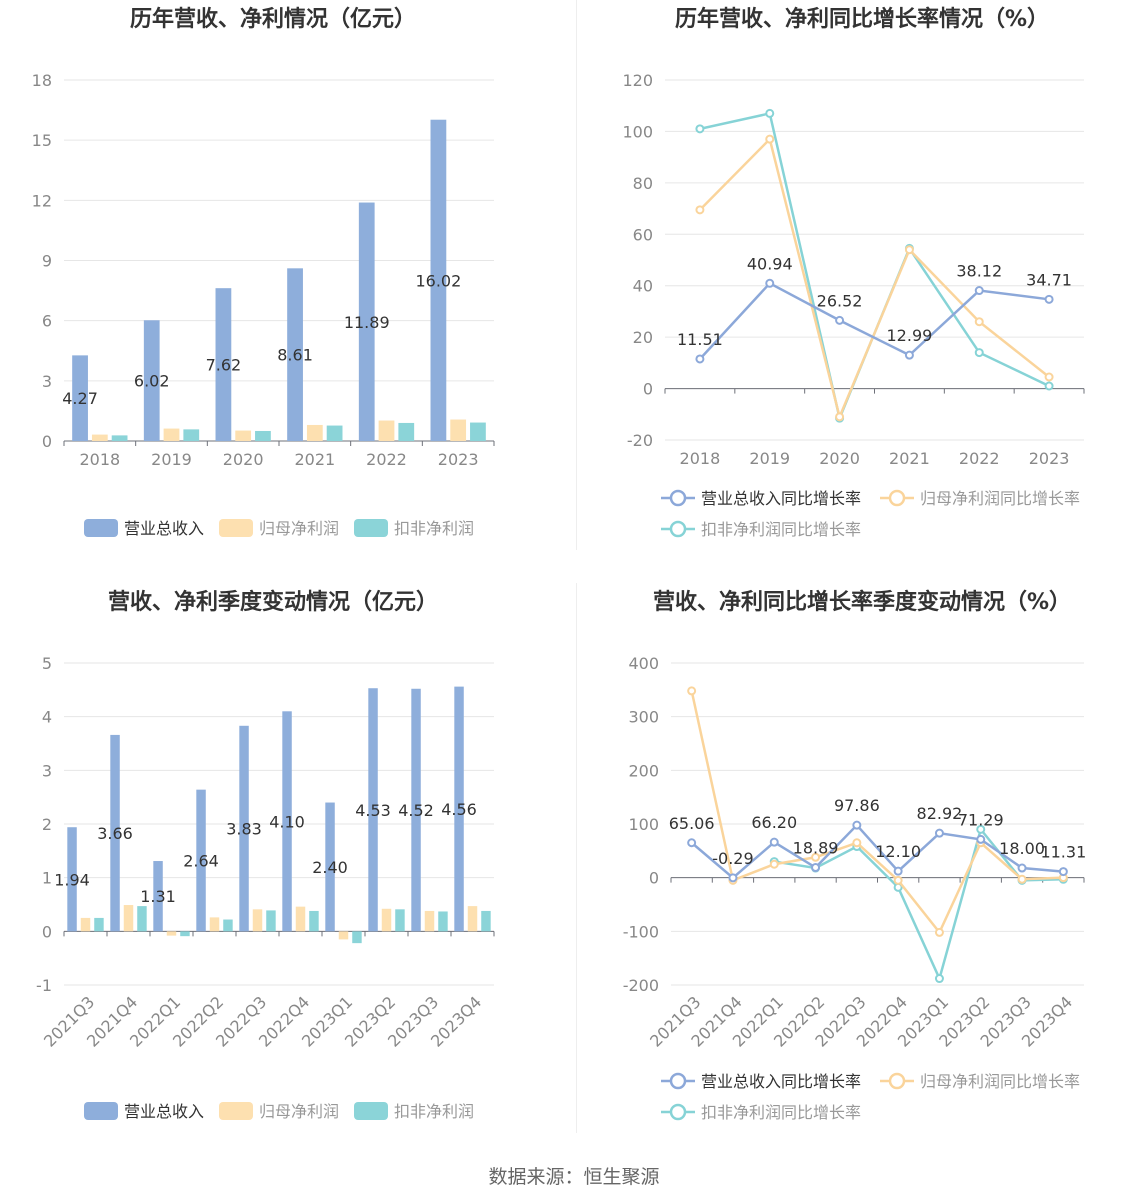  What do you see at coordinates (643, 286) in the screenshot?
I see `y-tick-label: 40` at bounding box center [643, 286].